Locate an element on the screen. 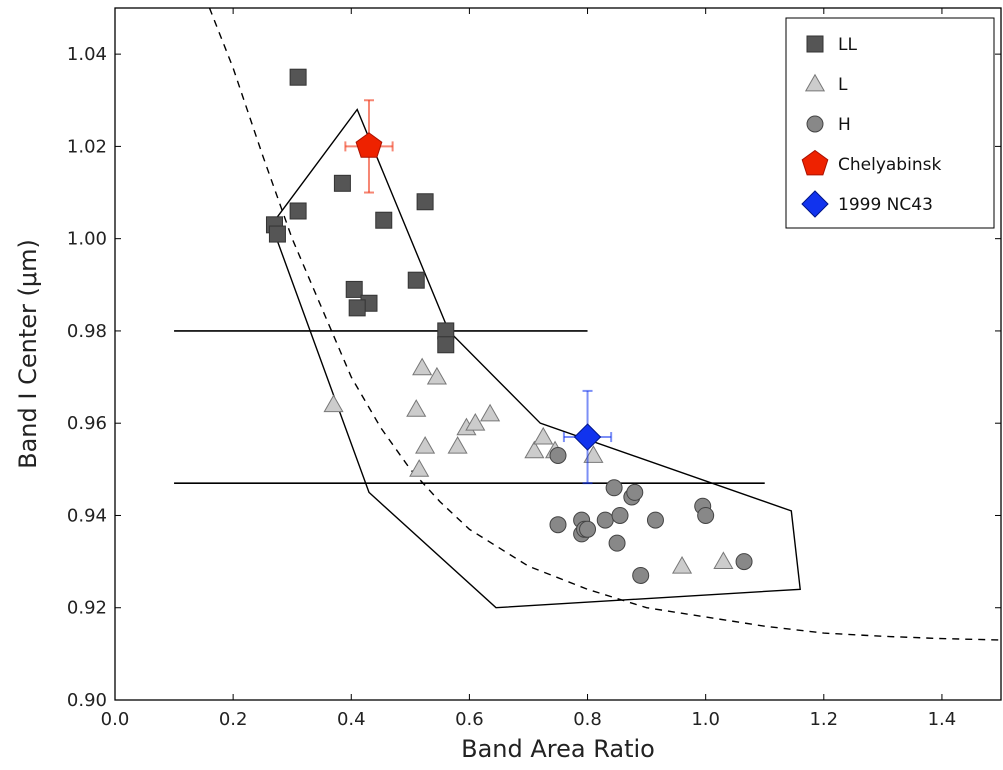  x-axis-title: Band Area Ratio is located at coordinates (558, 749).